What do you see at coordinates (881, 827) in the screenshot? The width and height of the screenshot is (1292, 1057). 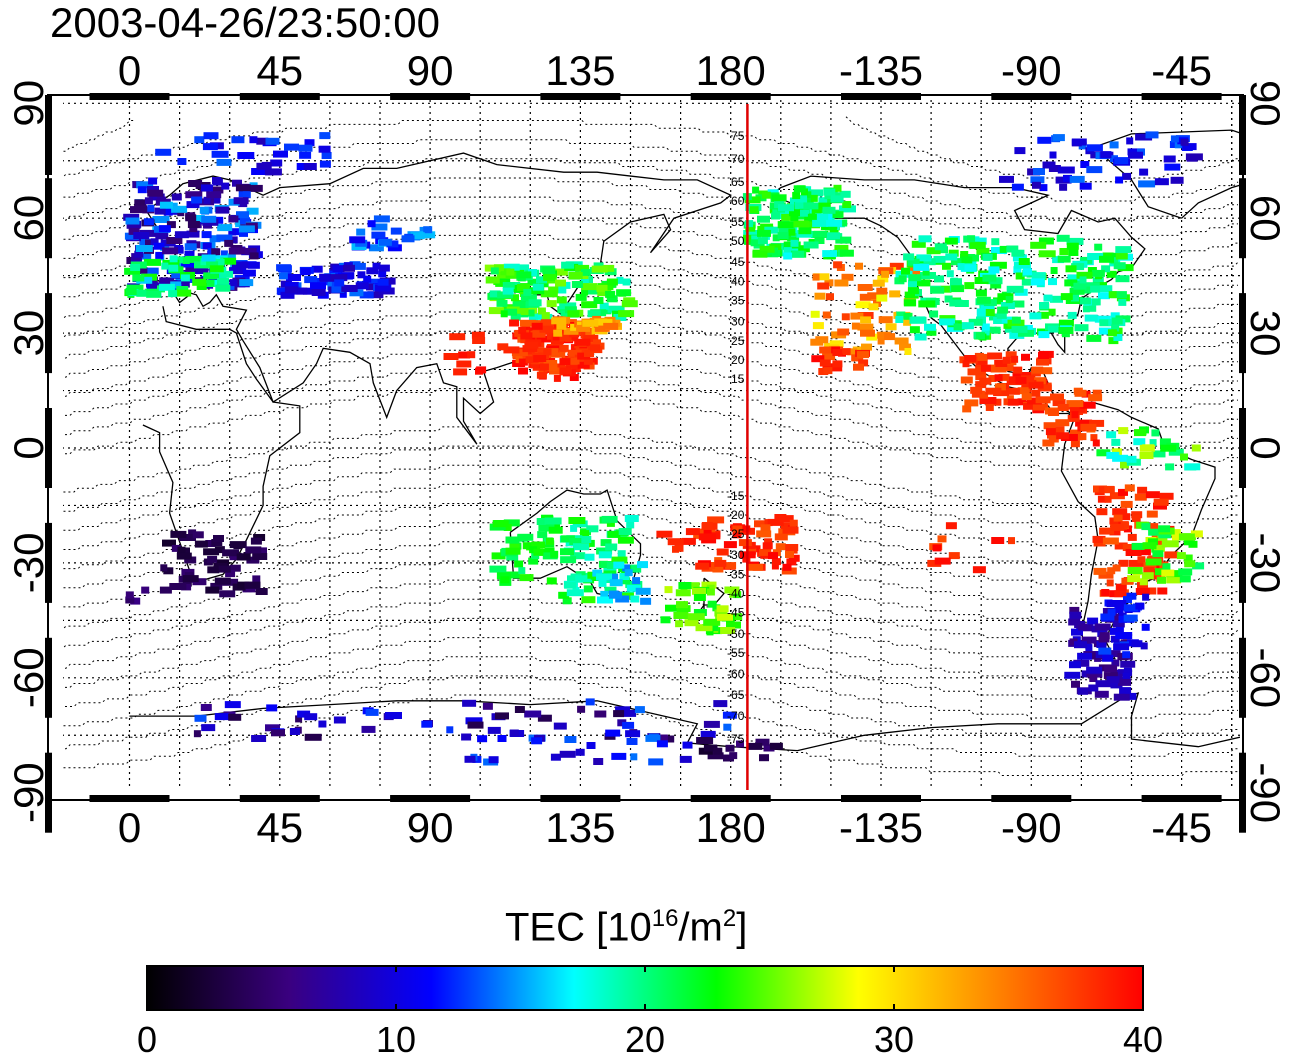 I see `bottom-longitude-tick: -135` at bounding box center [881, 827].